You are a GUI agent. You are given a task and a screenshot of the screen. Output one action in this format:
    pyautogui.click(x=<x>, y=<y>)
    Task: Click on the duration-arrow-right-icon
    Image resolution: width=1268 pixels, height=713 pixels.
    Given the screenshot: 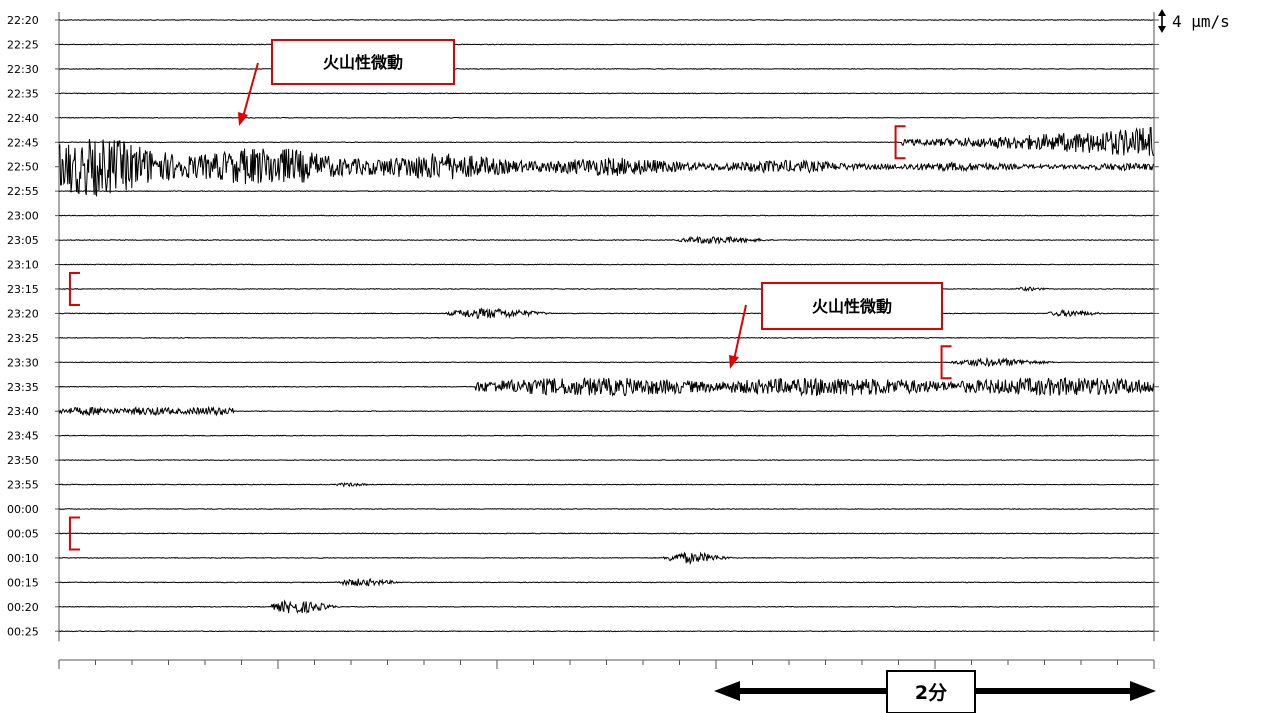 What is the action you would take?
    pyautogui.click(x=1143, y=691)
    